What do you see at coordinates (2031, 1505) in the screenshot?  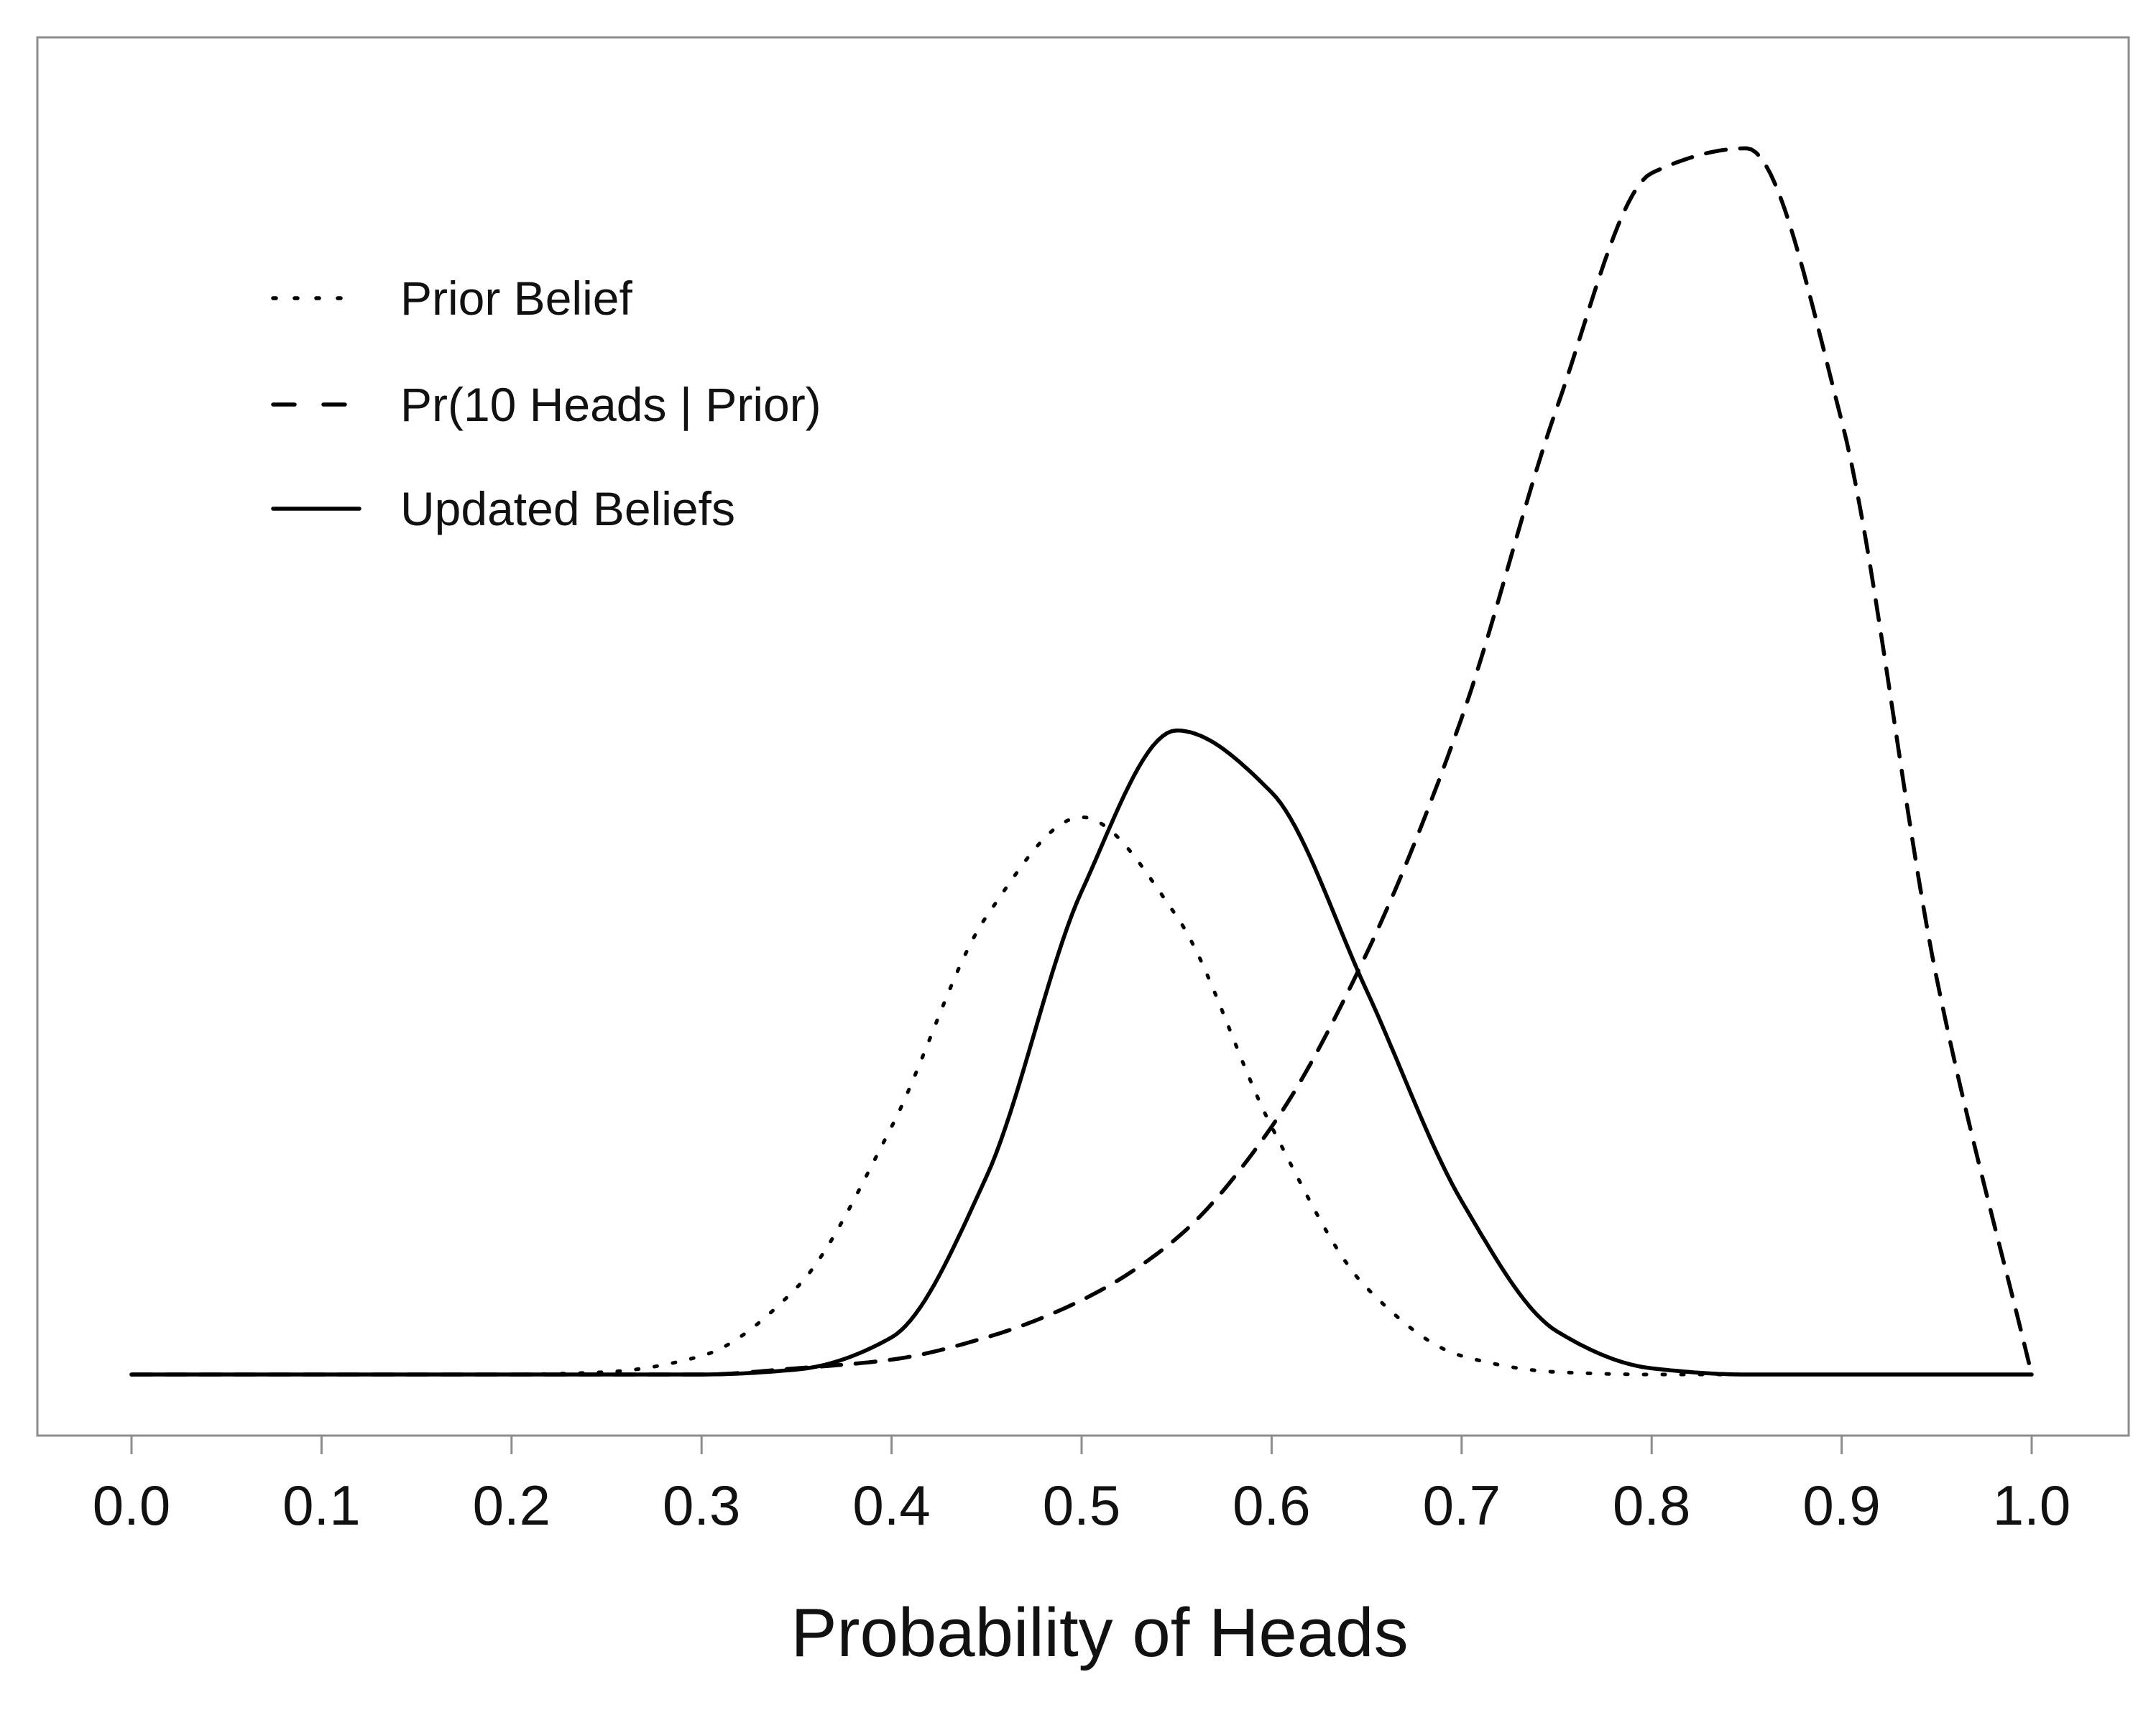 I see `x-tick-label: 1.0` at bounding box center [2031, 1505].